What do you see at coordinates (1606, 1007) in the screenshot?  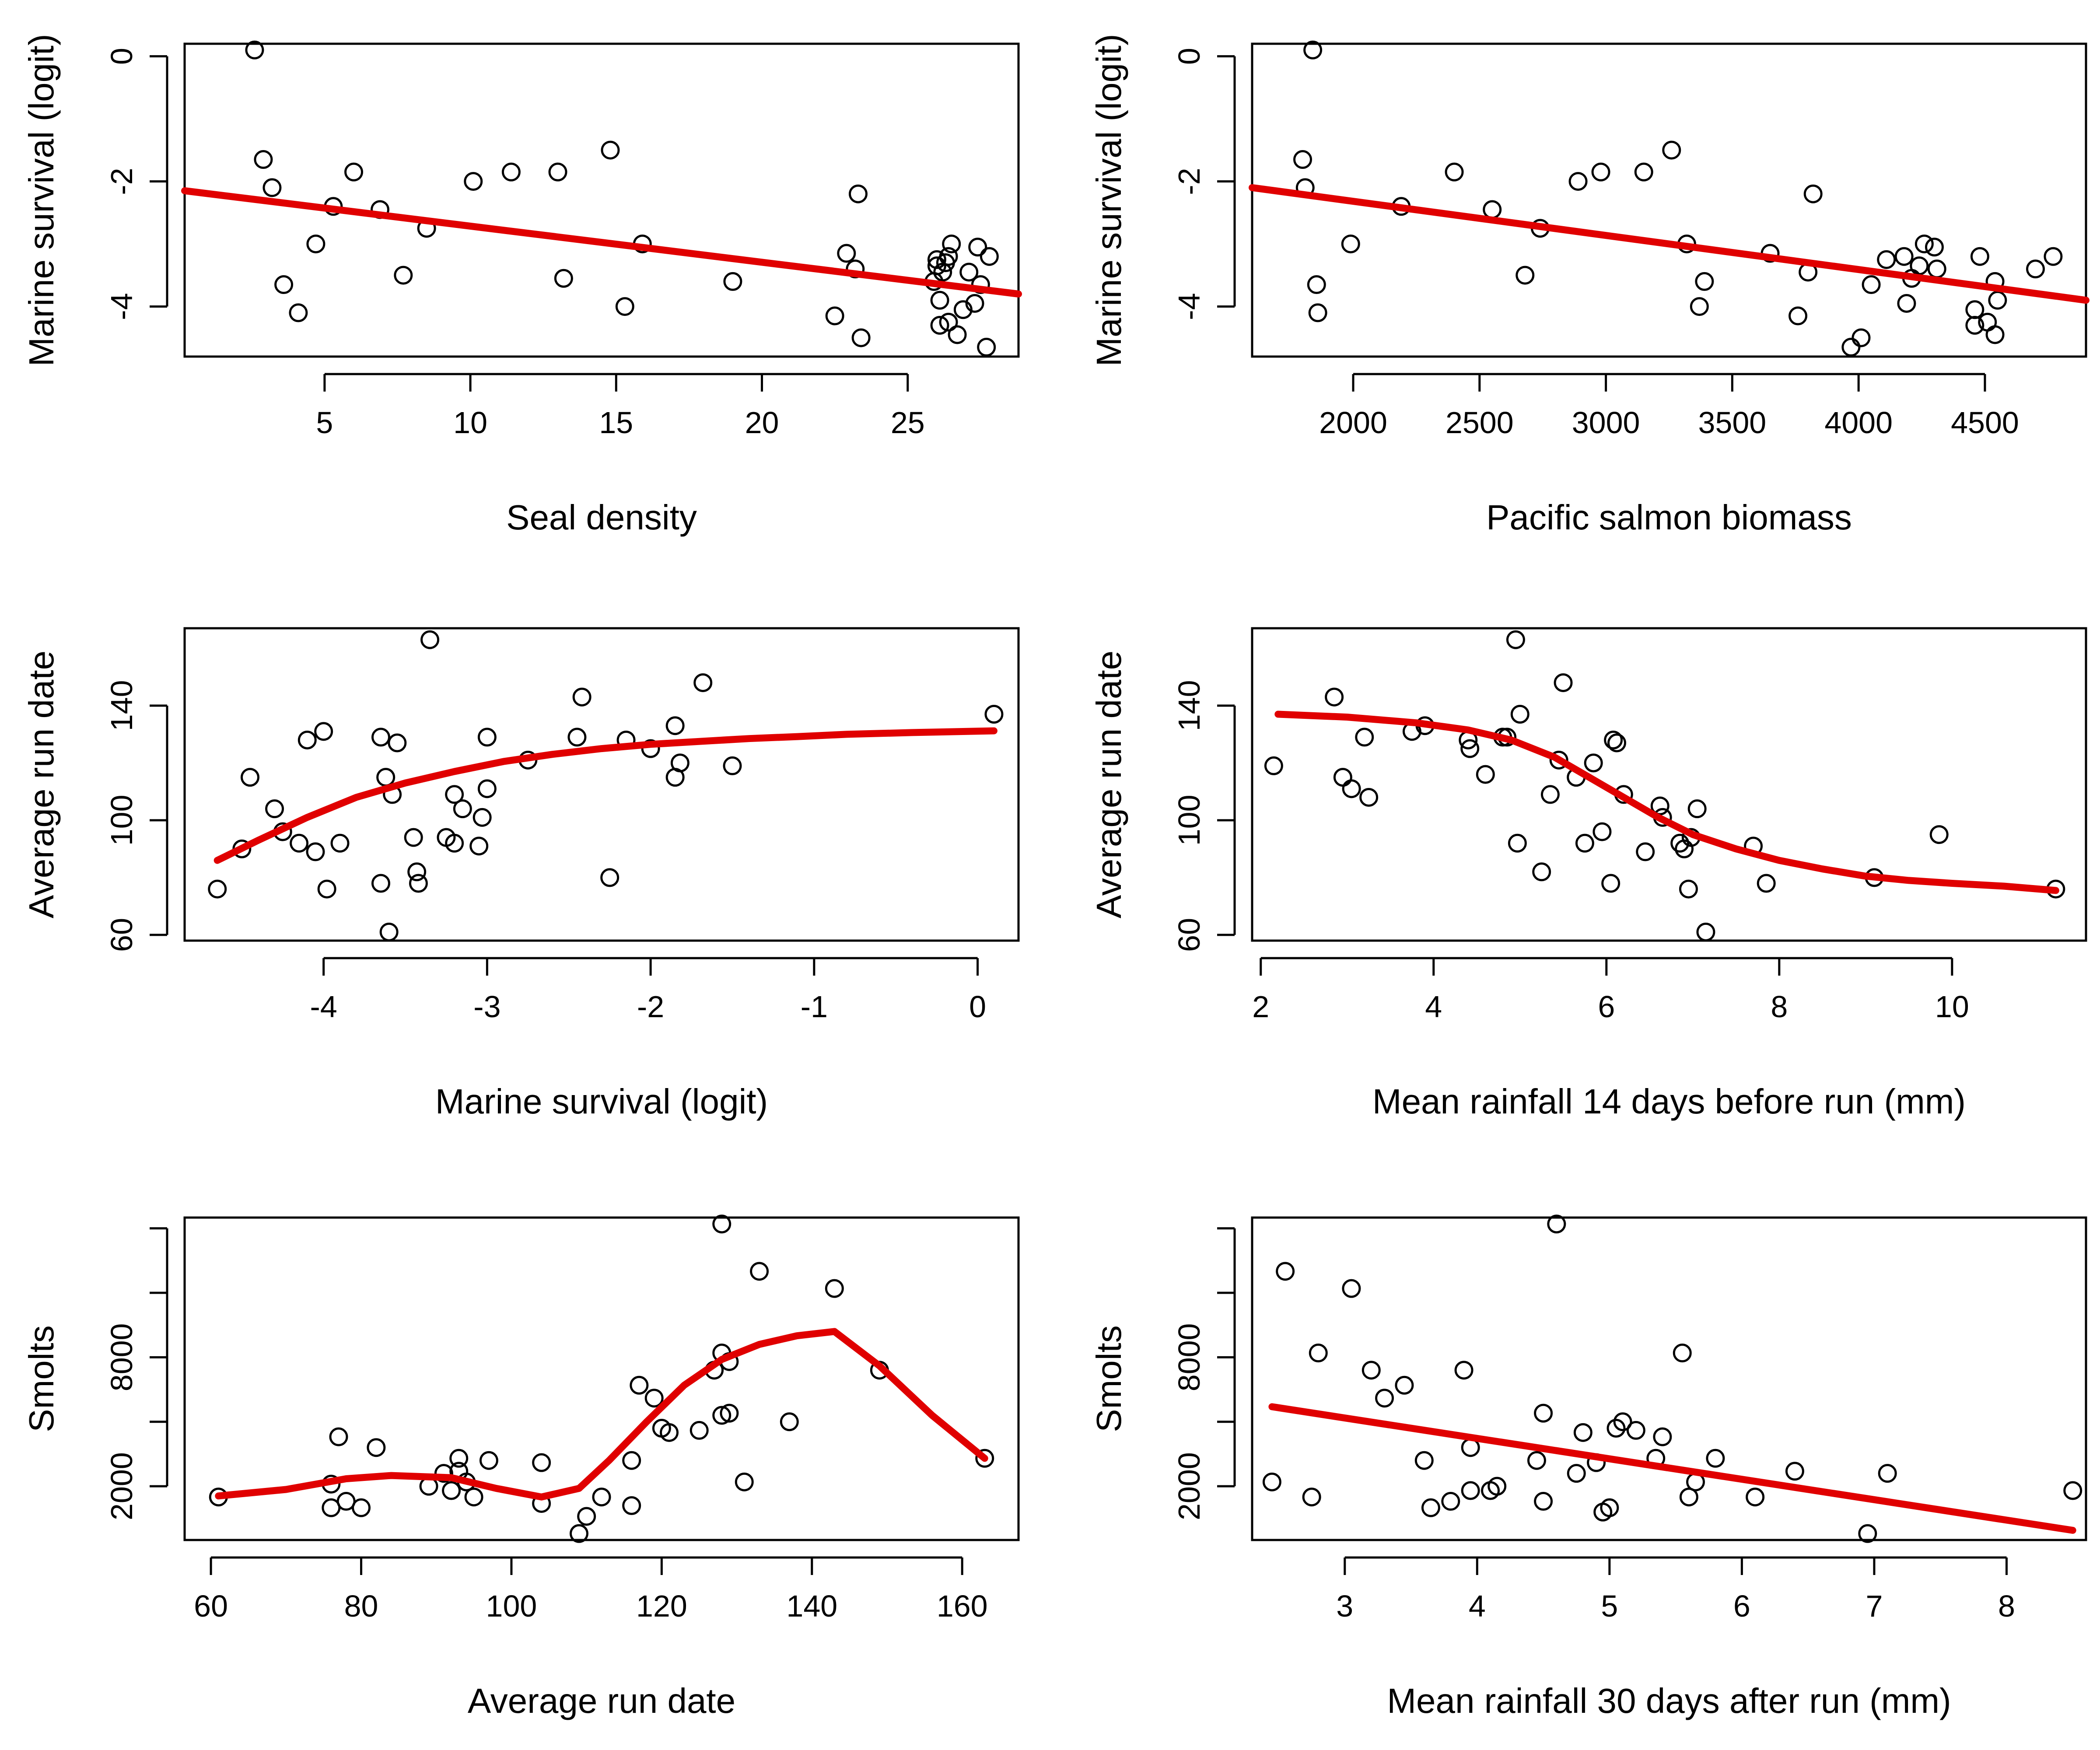 I see `x-tick-label: 6` at bounding box center [1606, 1007].